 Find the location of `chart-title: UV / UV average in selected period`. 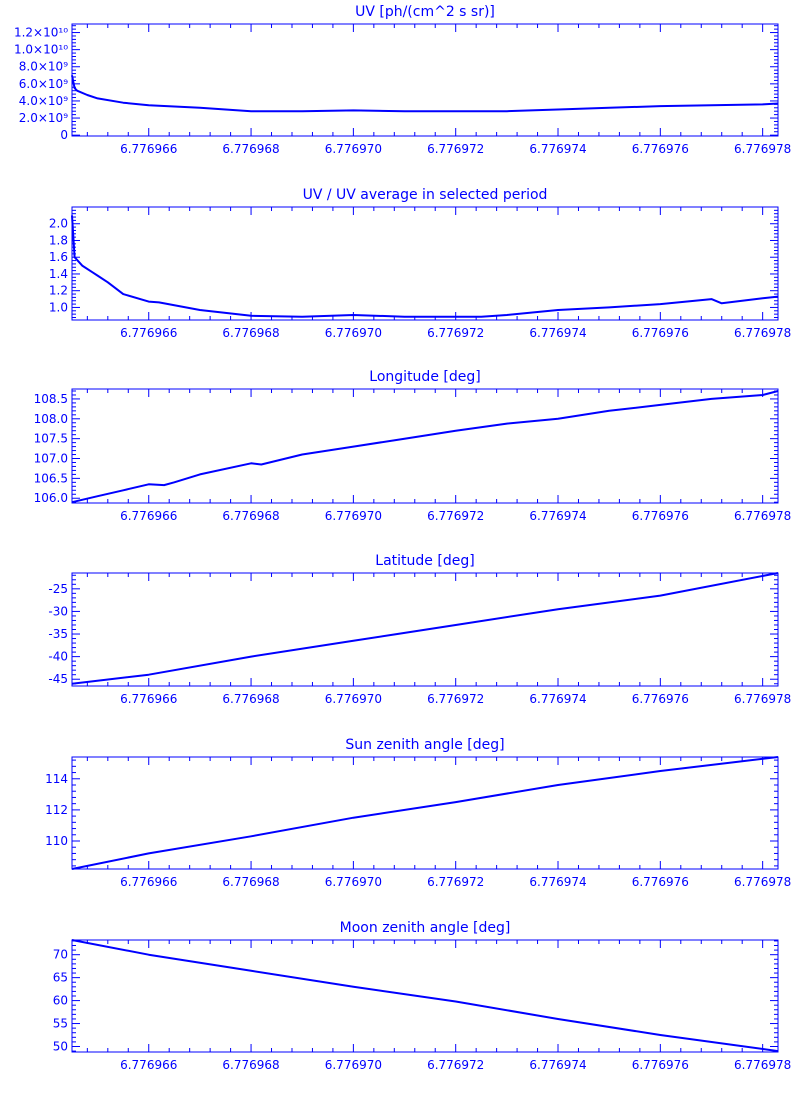

chart-title: UV / UV average in selected period is located at coordinates (425, 195).